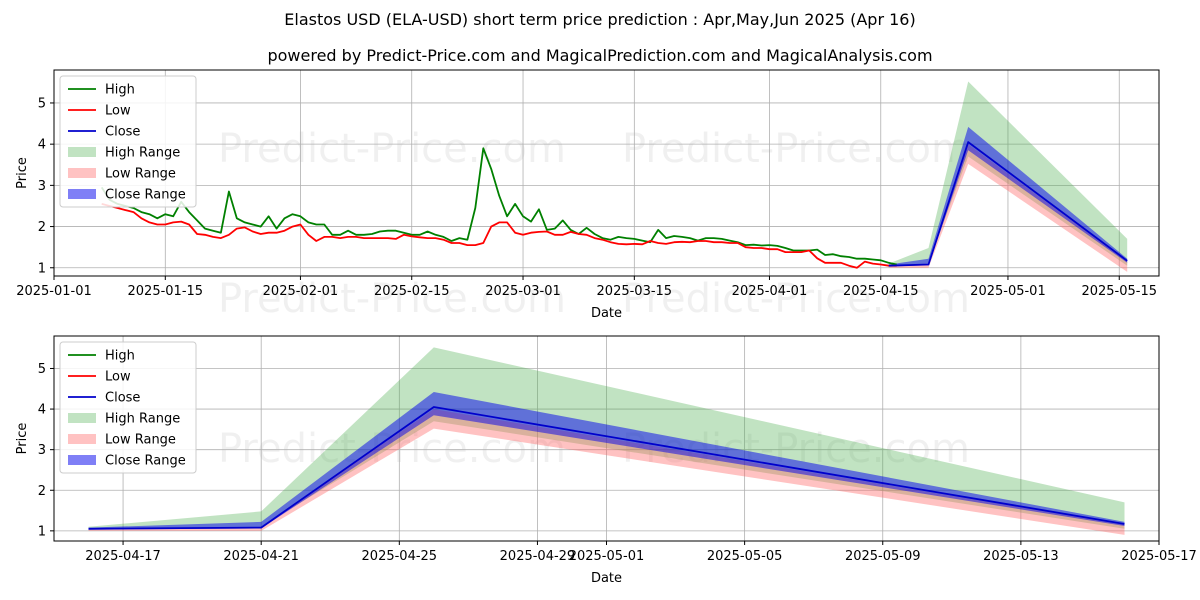  Describe the element at coordinates (400, 556) in the screenshot. I see `x-tick-label: 2025-04-25` at that location.